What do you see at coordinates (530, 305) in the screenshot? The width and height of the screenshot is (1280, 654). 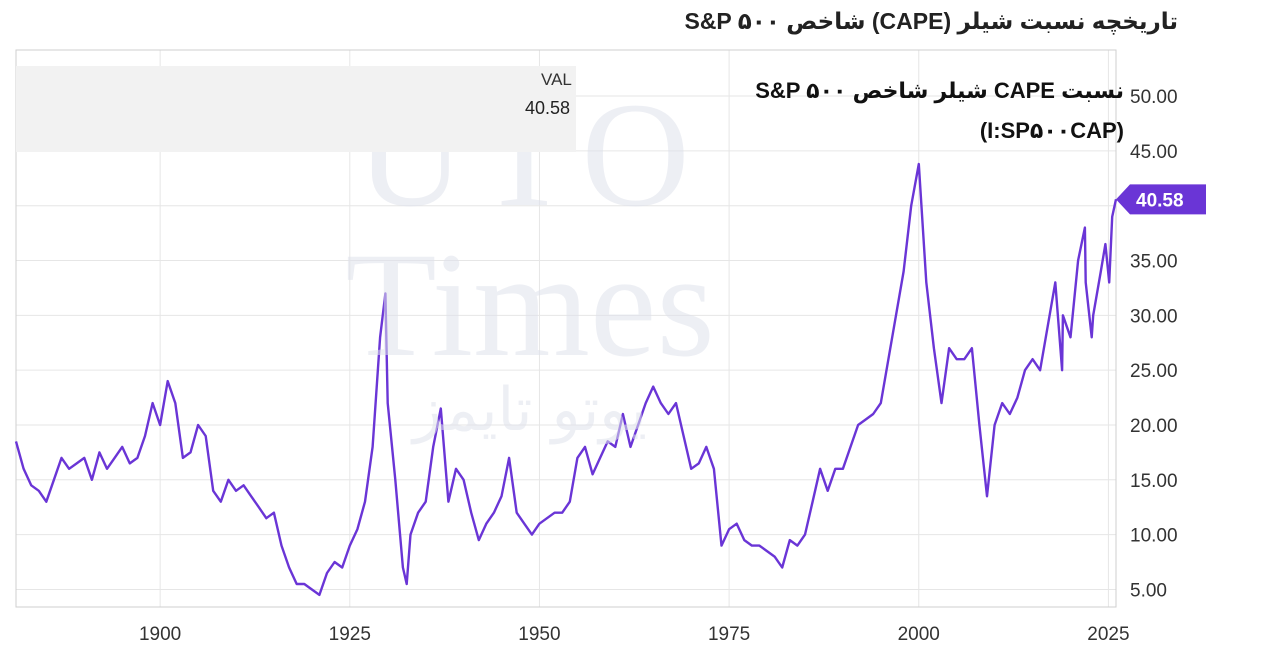 I see `watermark-line-2: Times` at bounding box center [530, 305].